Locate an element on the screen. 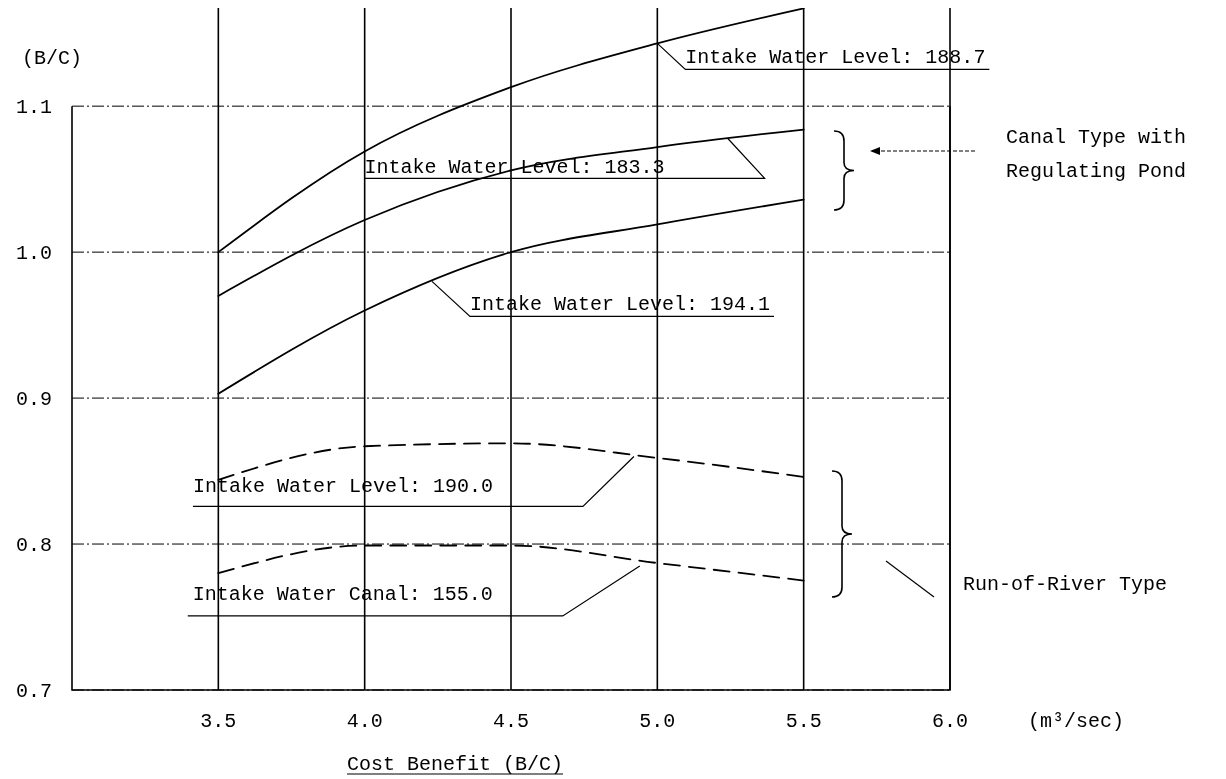  text: Run-of-River Type is located at coordinates (1065, 584).